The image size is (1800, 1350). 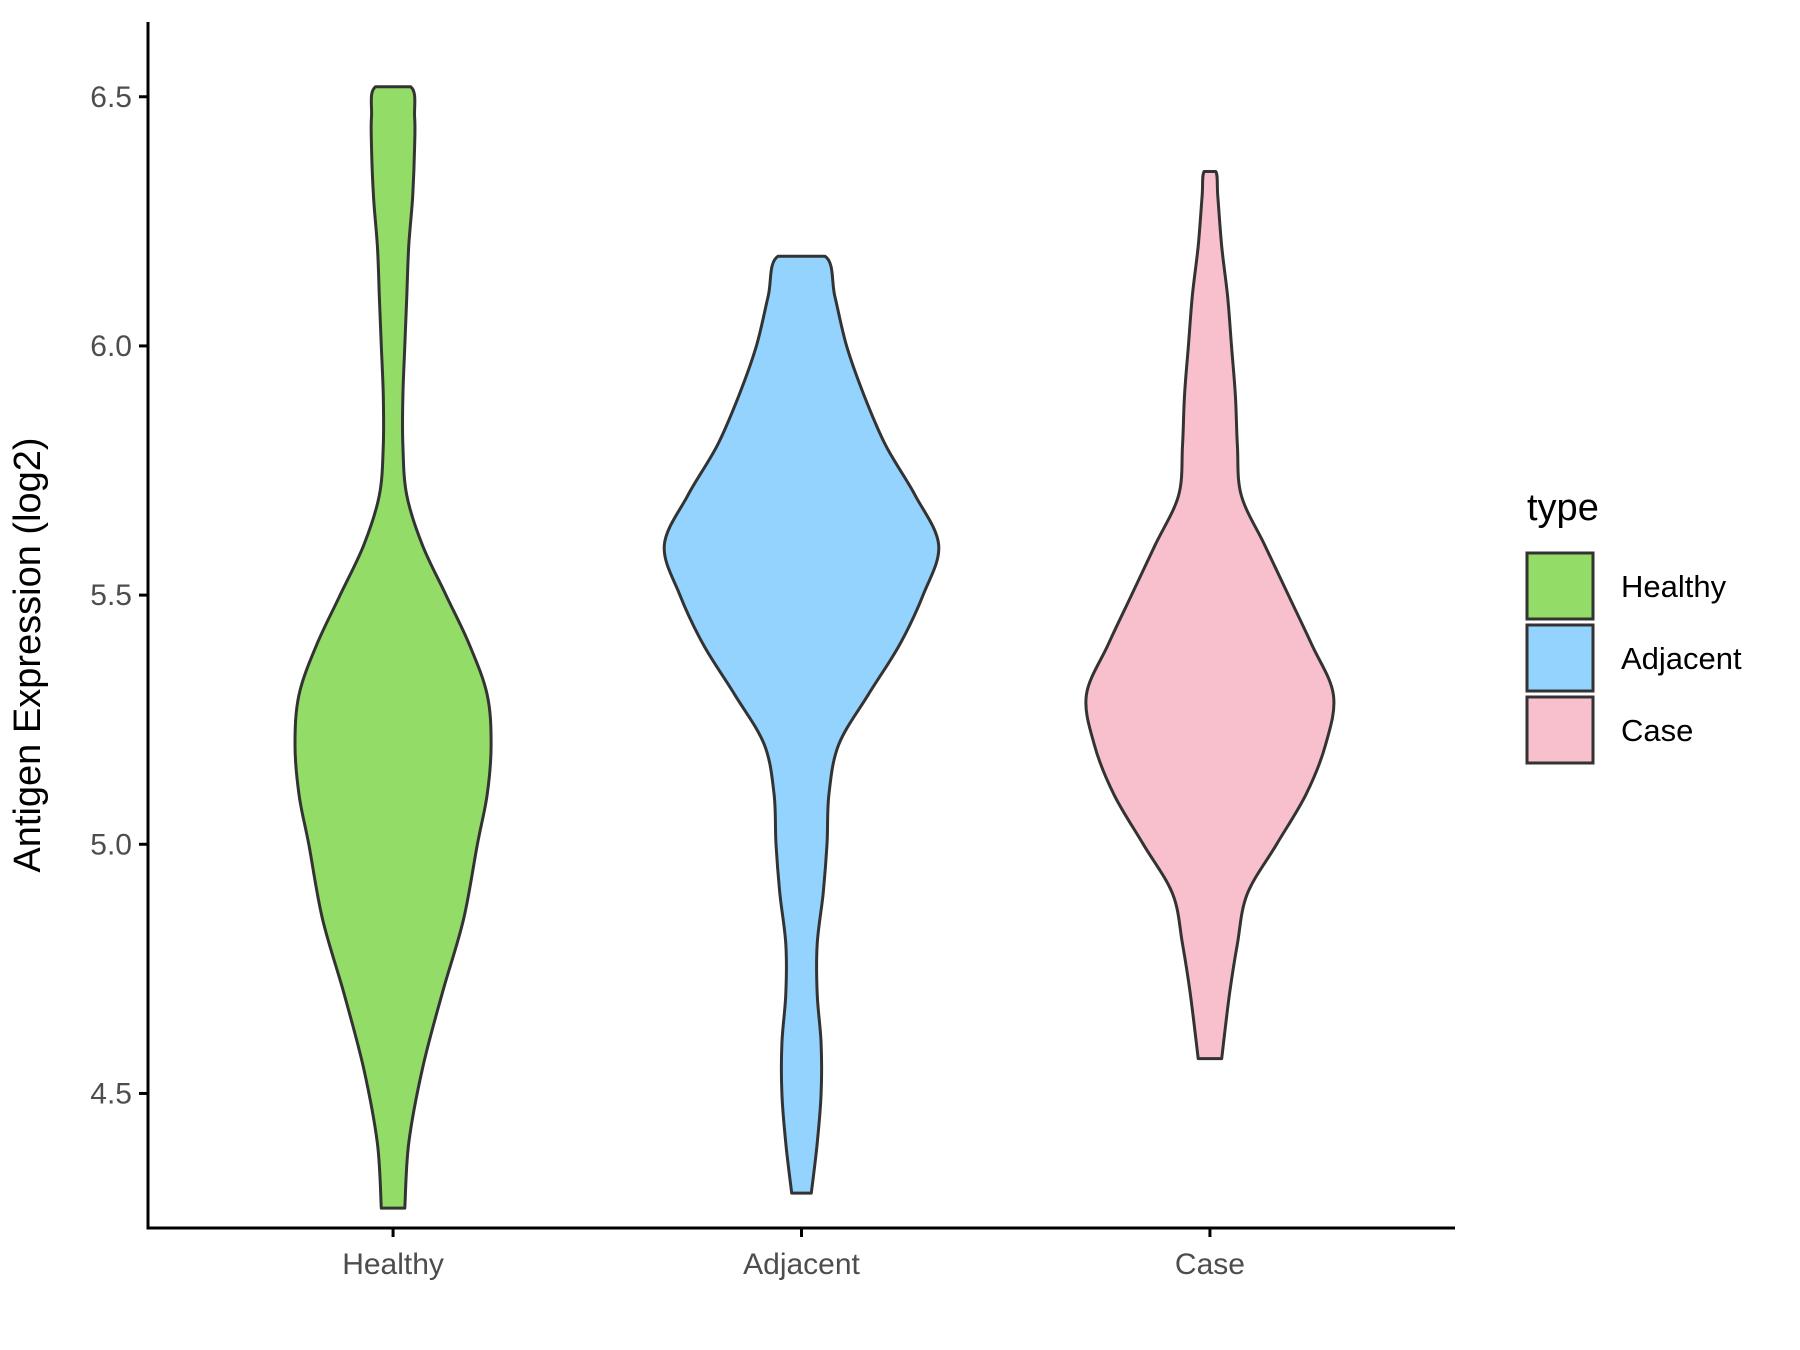 I want to click on y-axis-title: Antigen Expression (log2), so click(x=28, y=654).